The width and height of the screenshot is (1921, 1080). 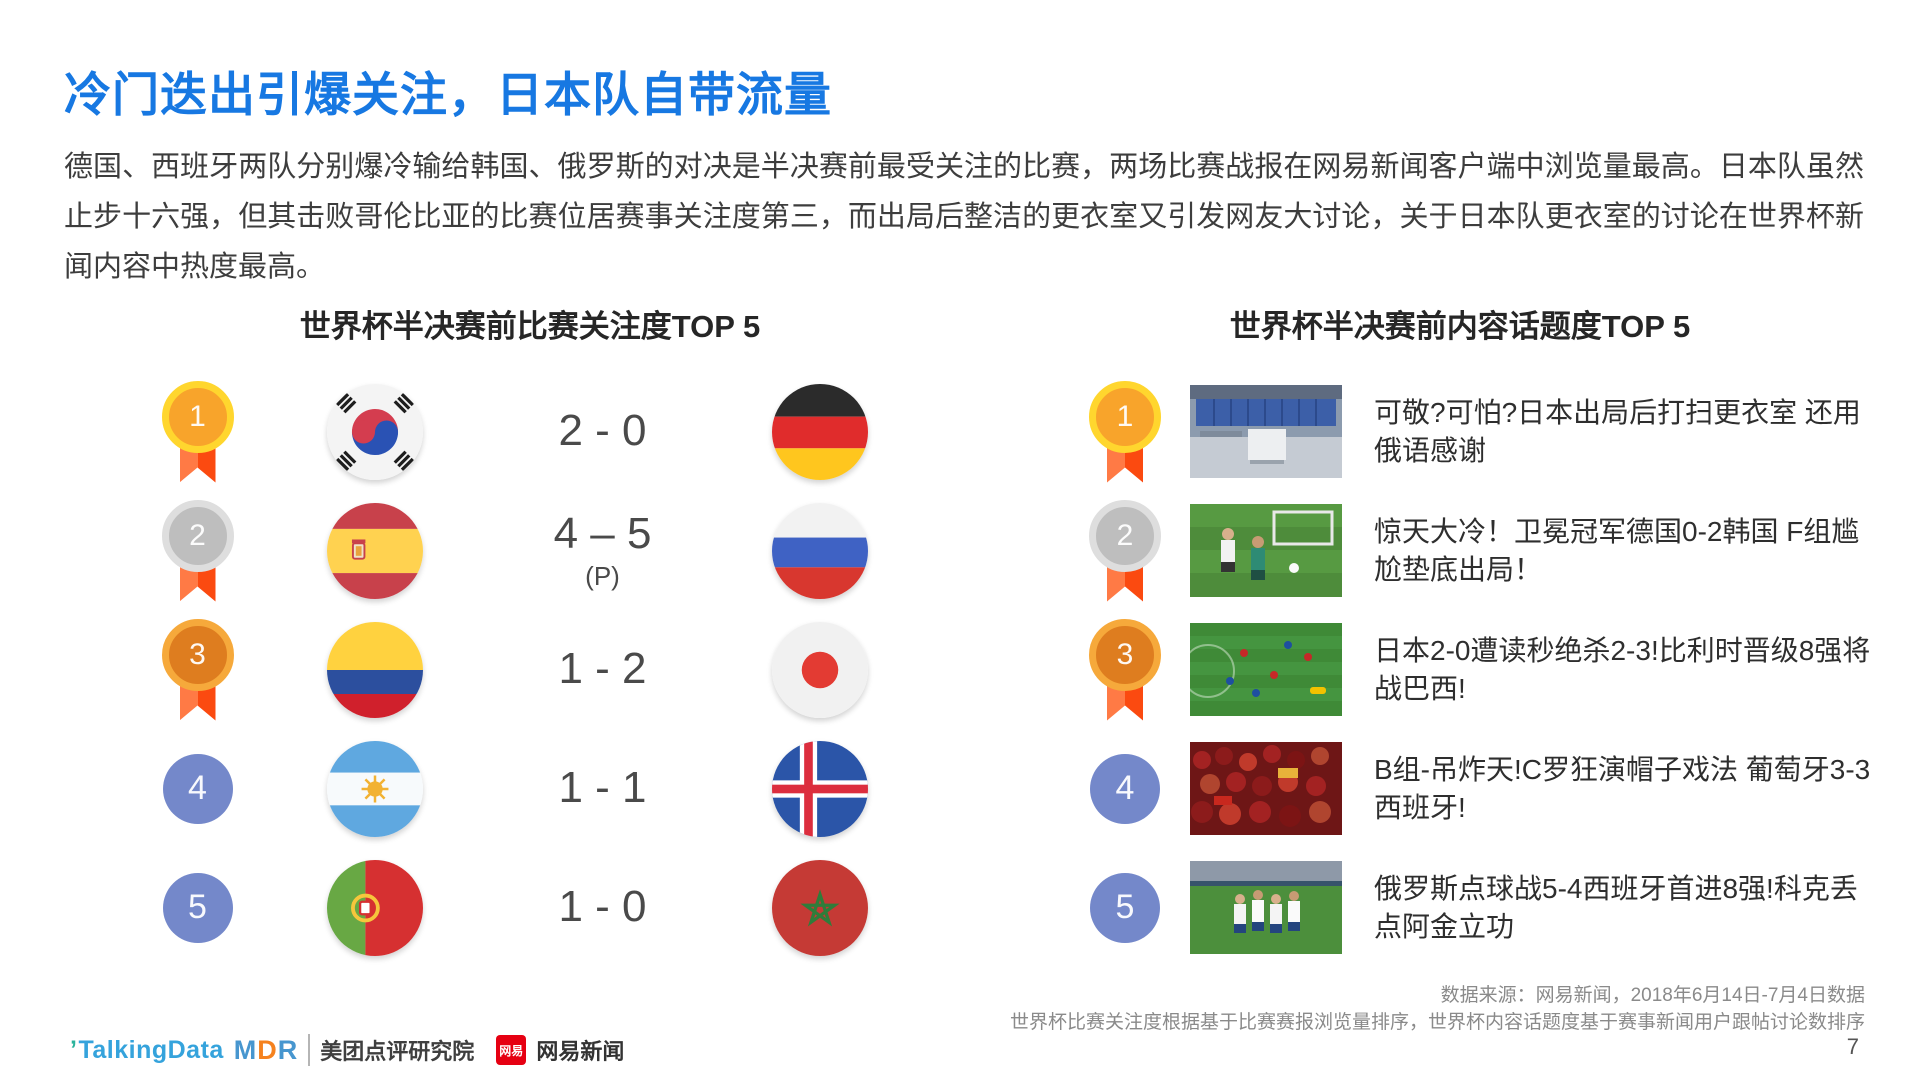 I want to click on news-thumbnail-portugal-fans, so click(x=1266, y=788).